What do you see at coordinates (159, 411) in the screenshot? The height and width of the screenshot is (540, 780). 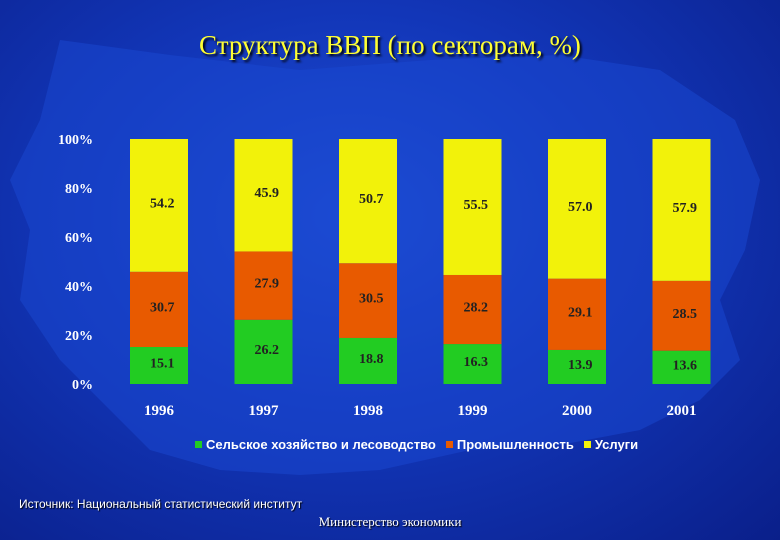 I see `x-tick-label: 1996` at bounding box center [159, 411].